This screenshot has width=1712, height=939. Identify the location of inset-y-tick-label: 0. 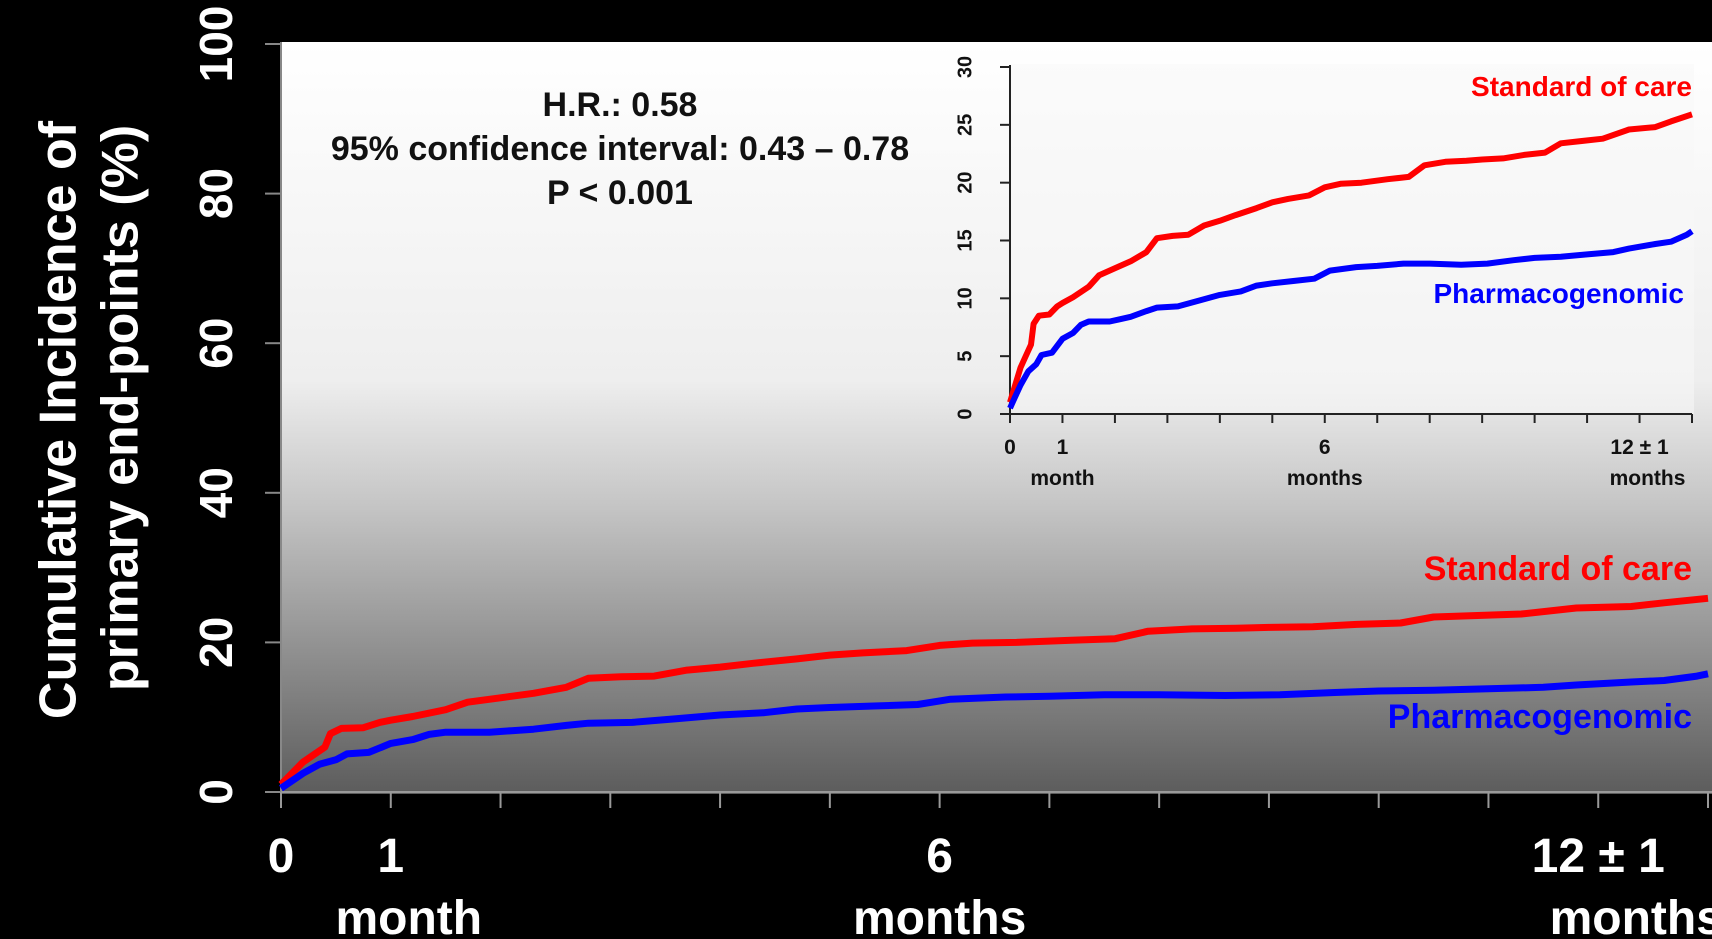
(965, 413).